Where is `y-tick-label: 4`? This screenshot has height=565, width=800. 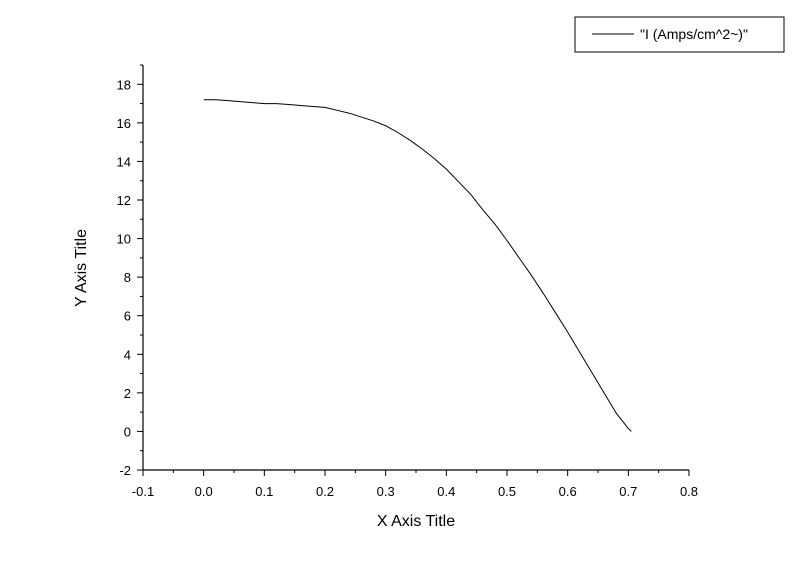
y-tick-label: 4 is located at coordinates (127, 354).